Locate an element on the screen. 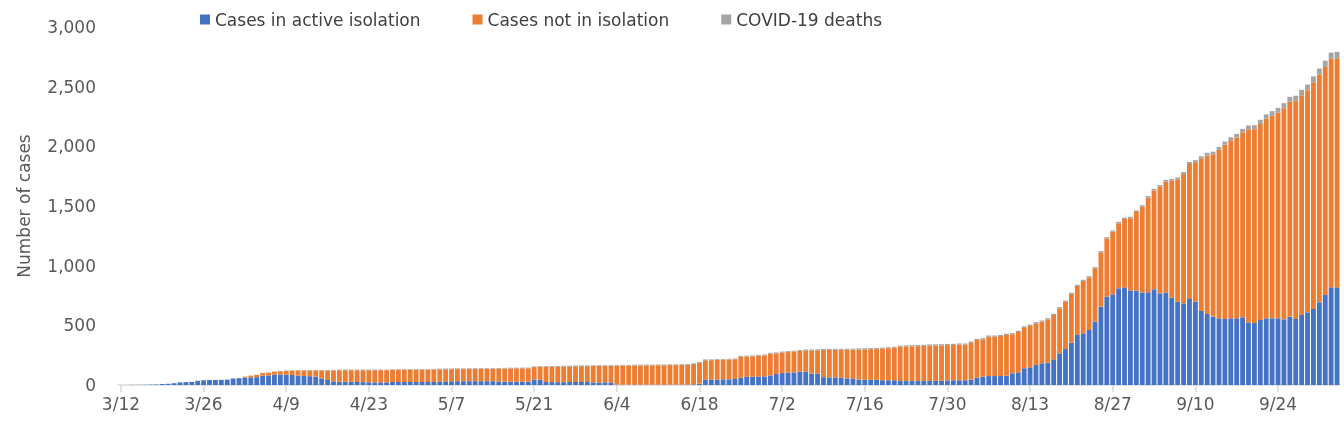 This screenshot has width=1344, height=423. y-tick-label: 0 is located at coordinates (90, 385).